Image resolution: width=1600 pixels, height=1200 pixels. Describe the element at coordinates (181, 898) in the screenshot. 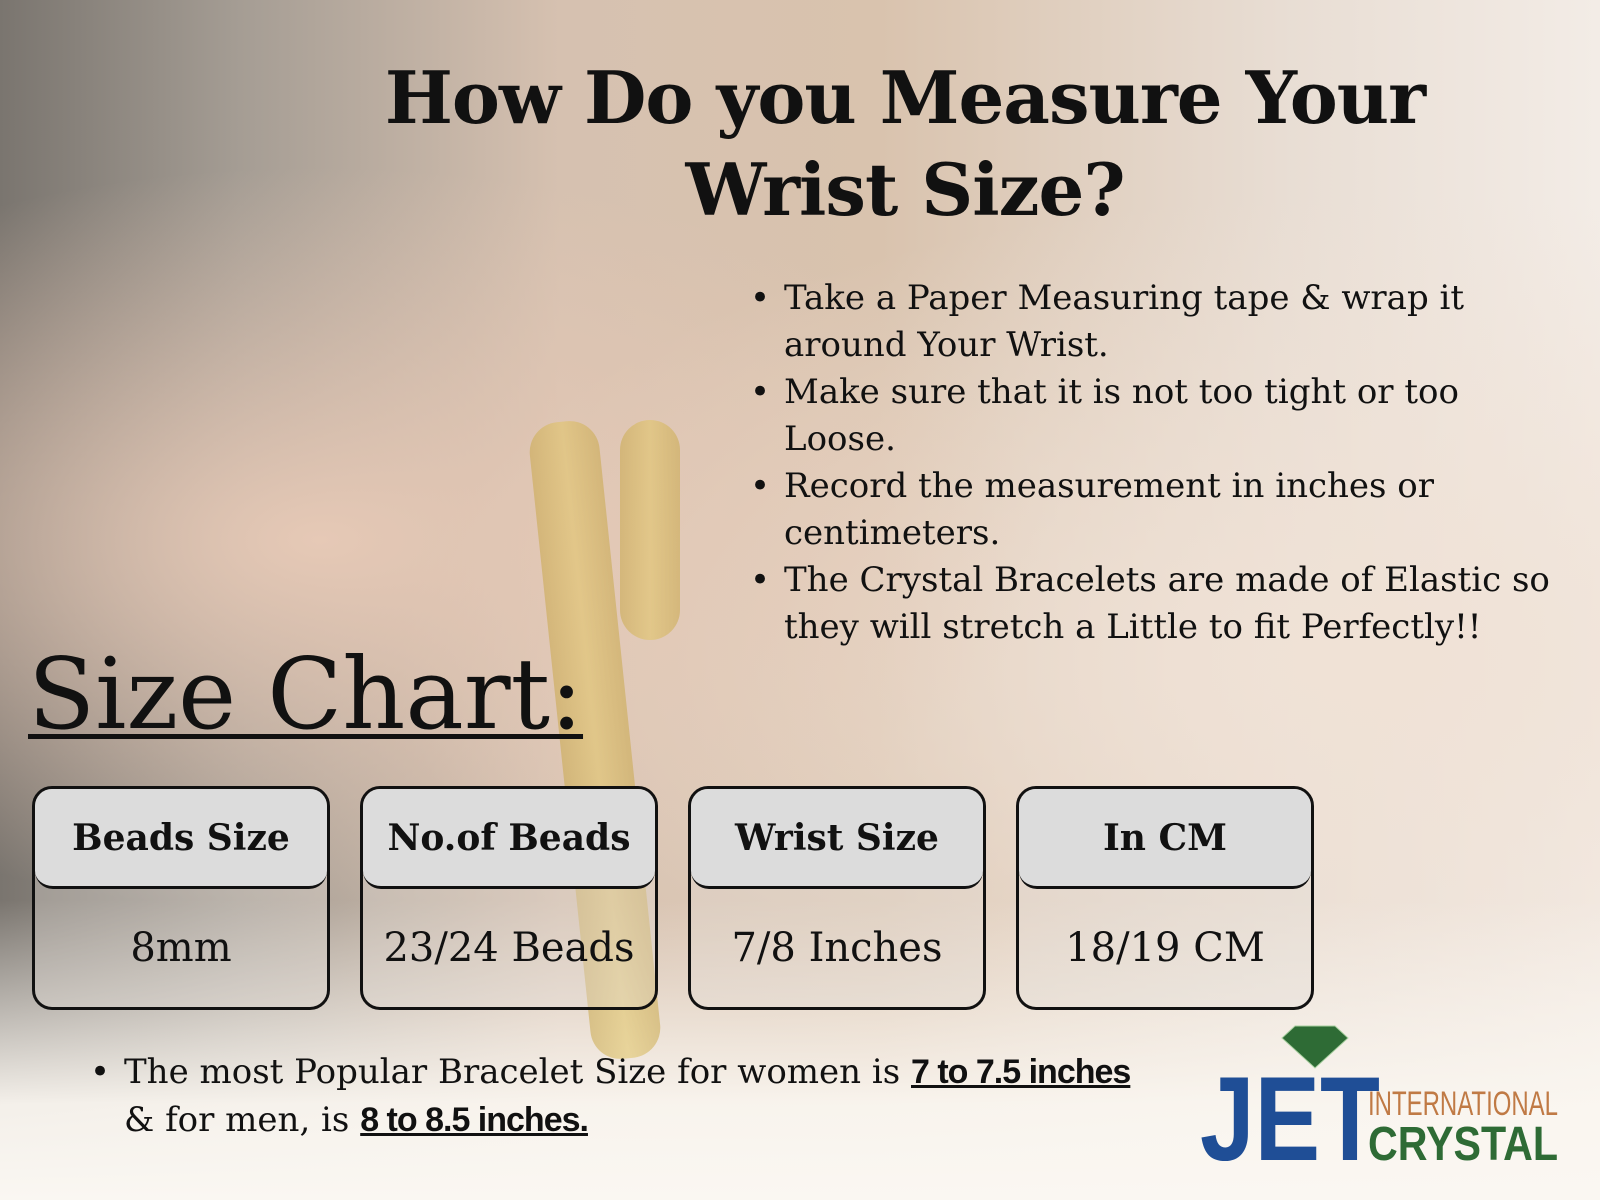

I see `size-card-beads-size: Beads Size 8mm` at that location.